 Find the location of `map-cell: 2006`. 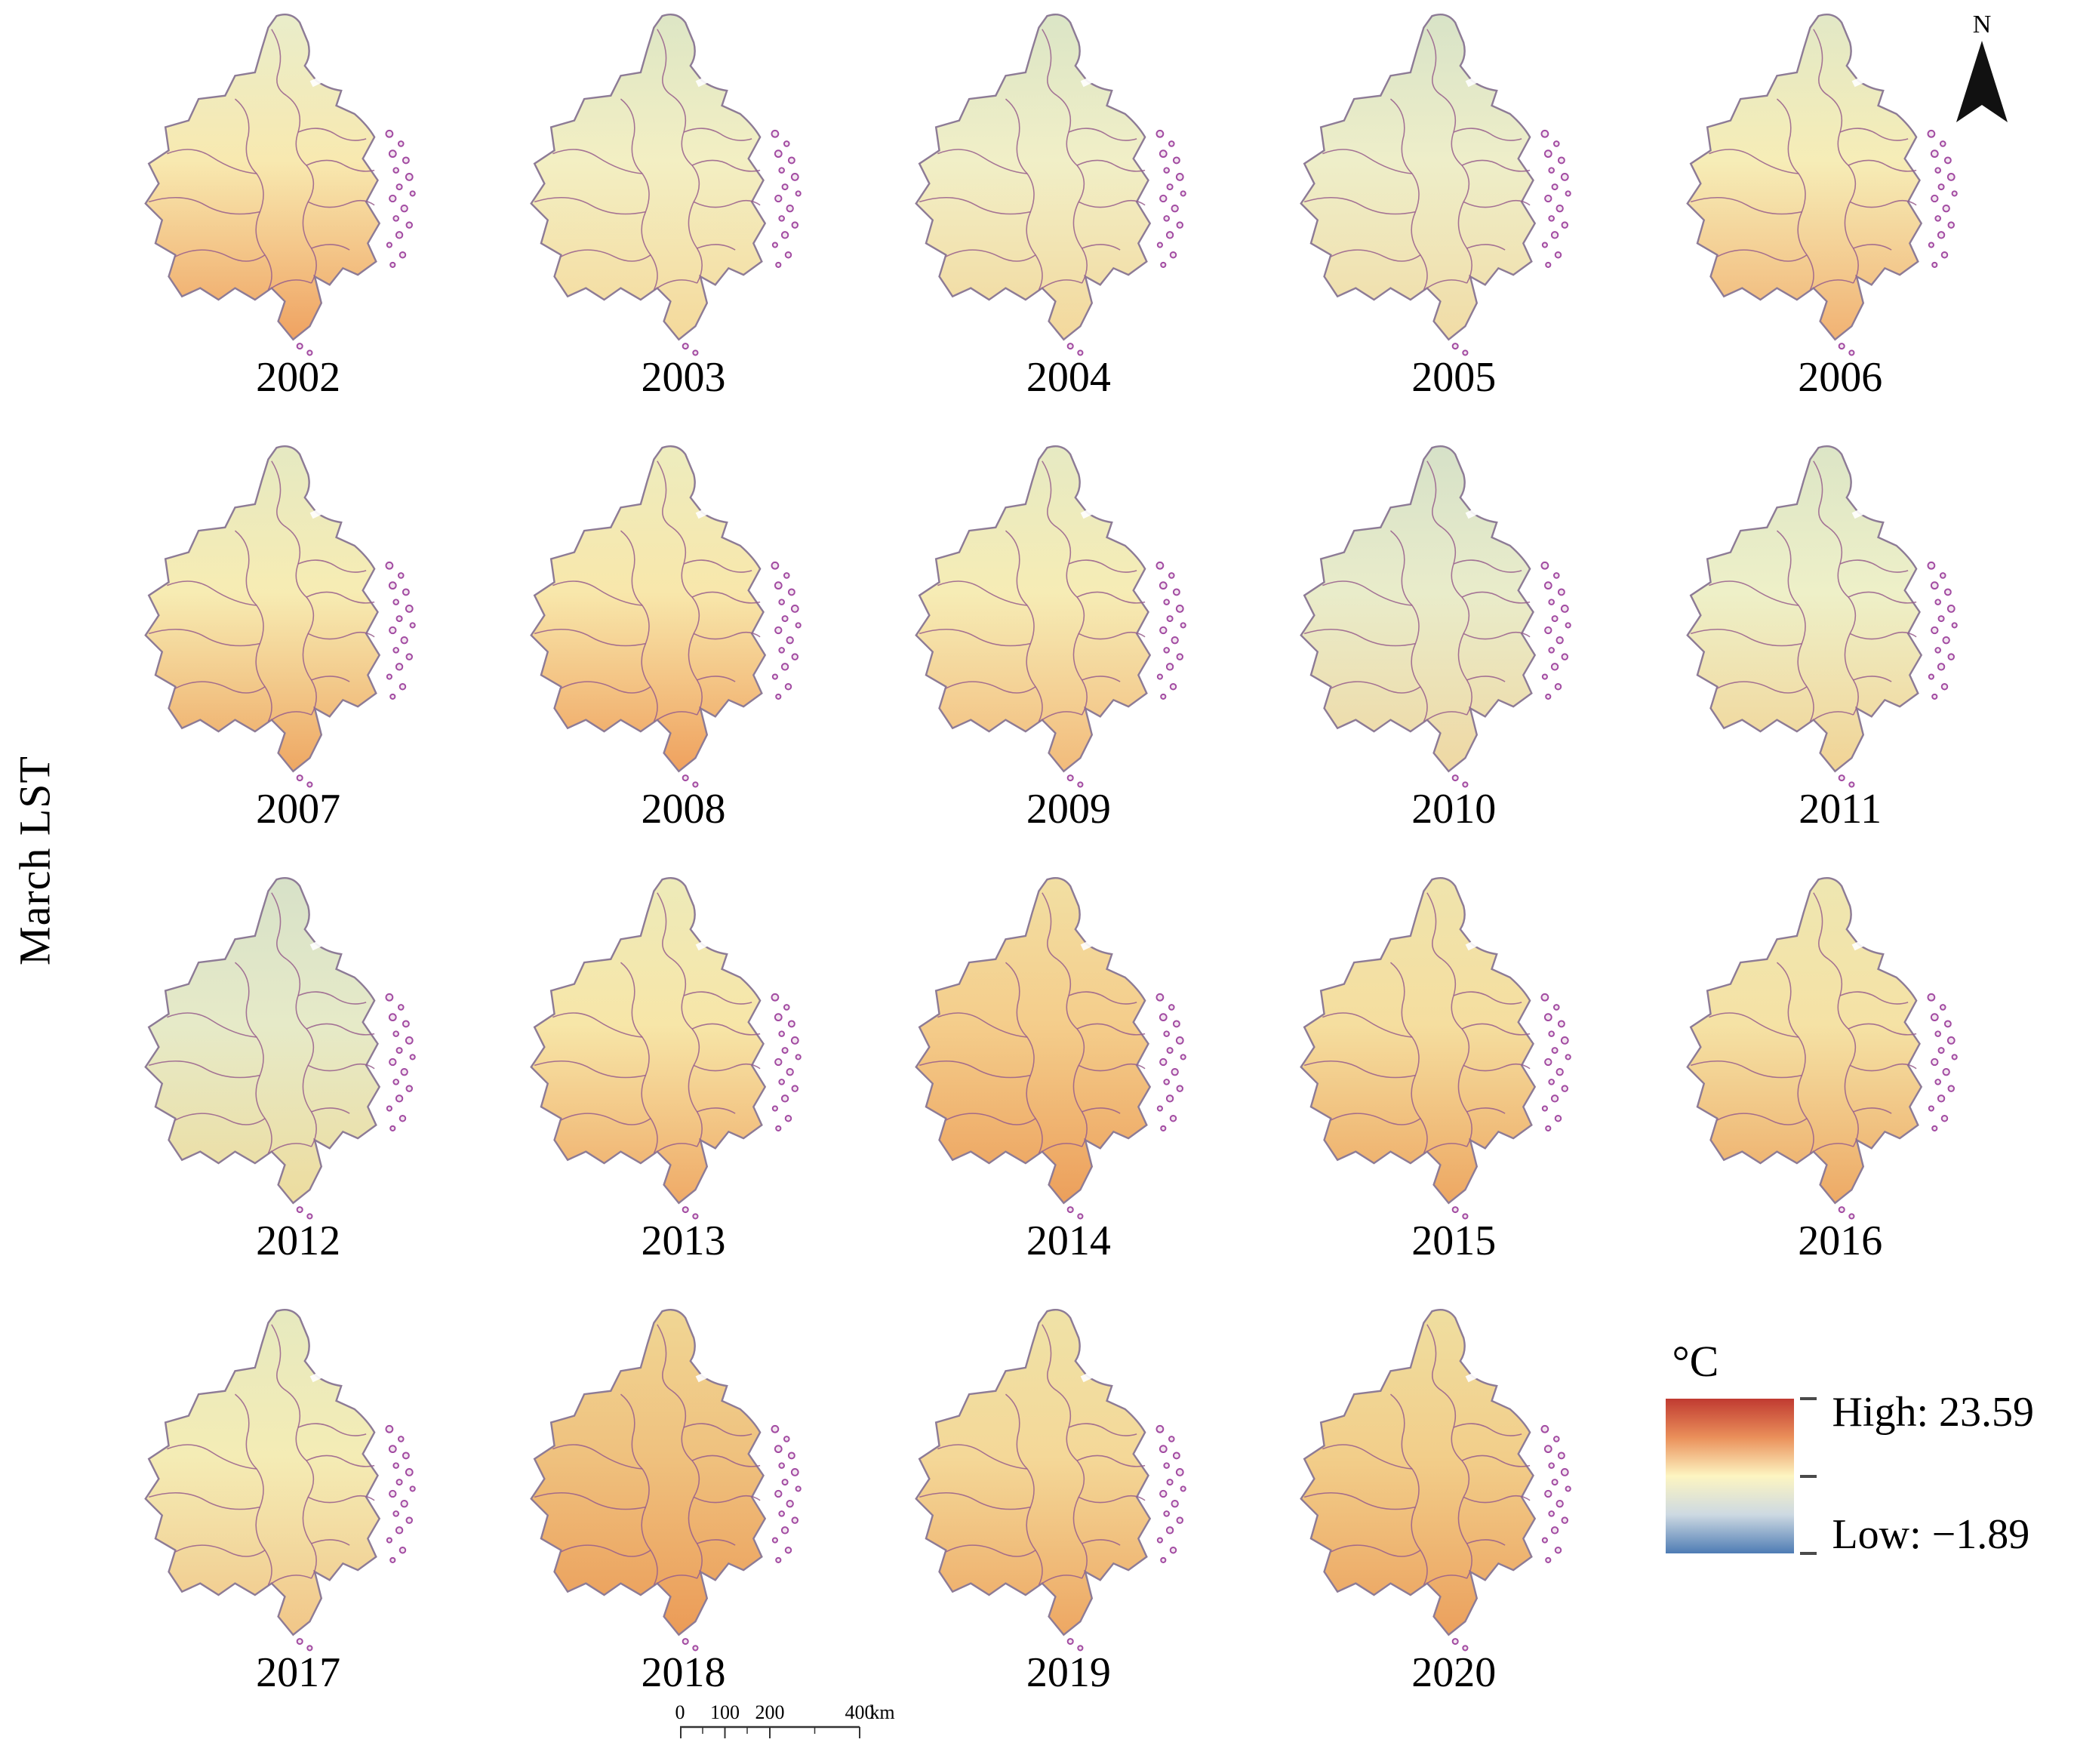

map-cell: 2006 is located at coordinates (1840, 217).